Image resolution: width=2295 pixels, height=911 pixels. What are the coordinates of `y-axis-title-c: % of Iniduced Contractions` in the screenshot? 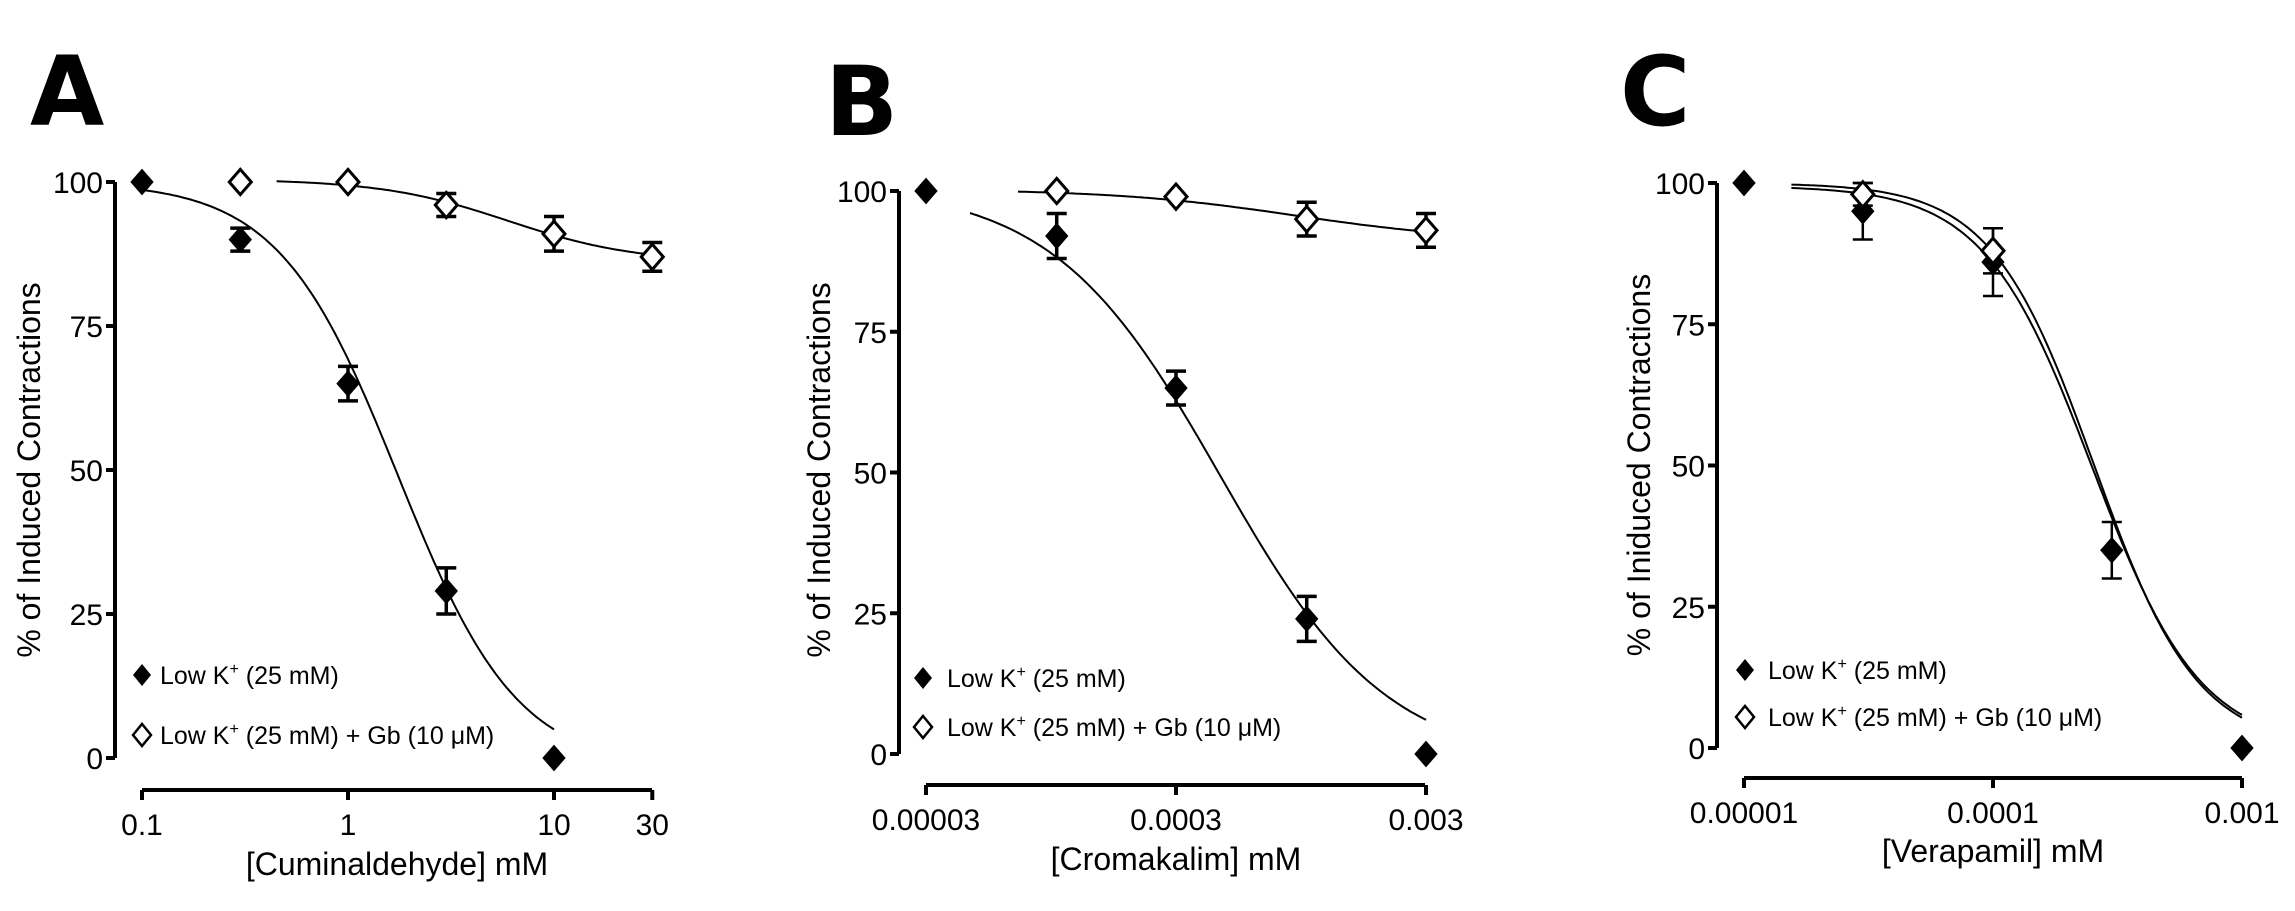 It's located at (1639, 465).